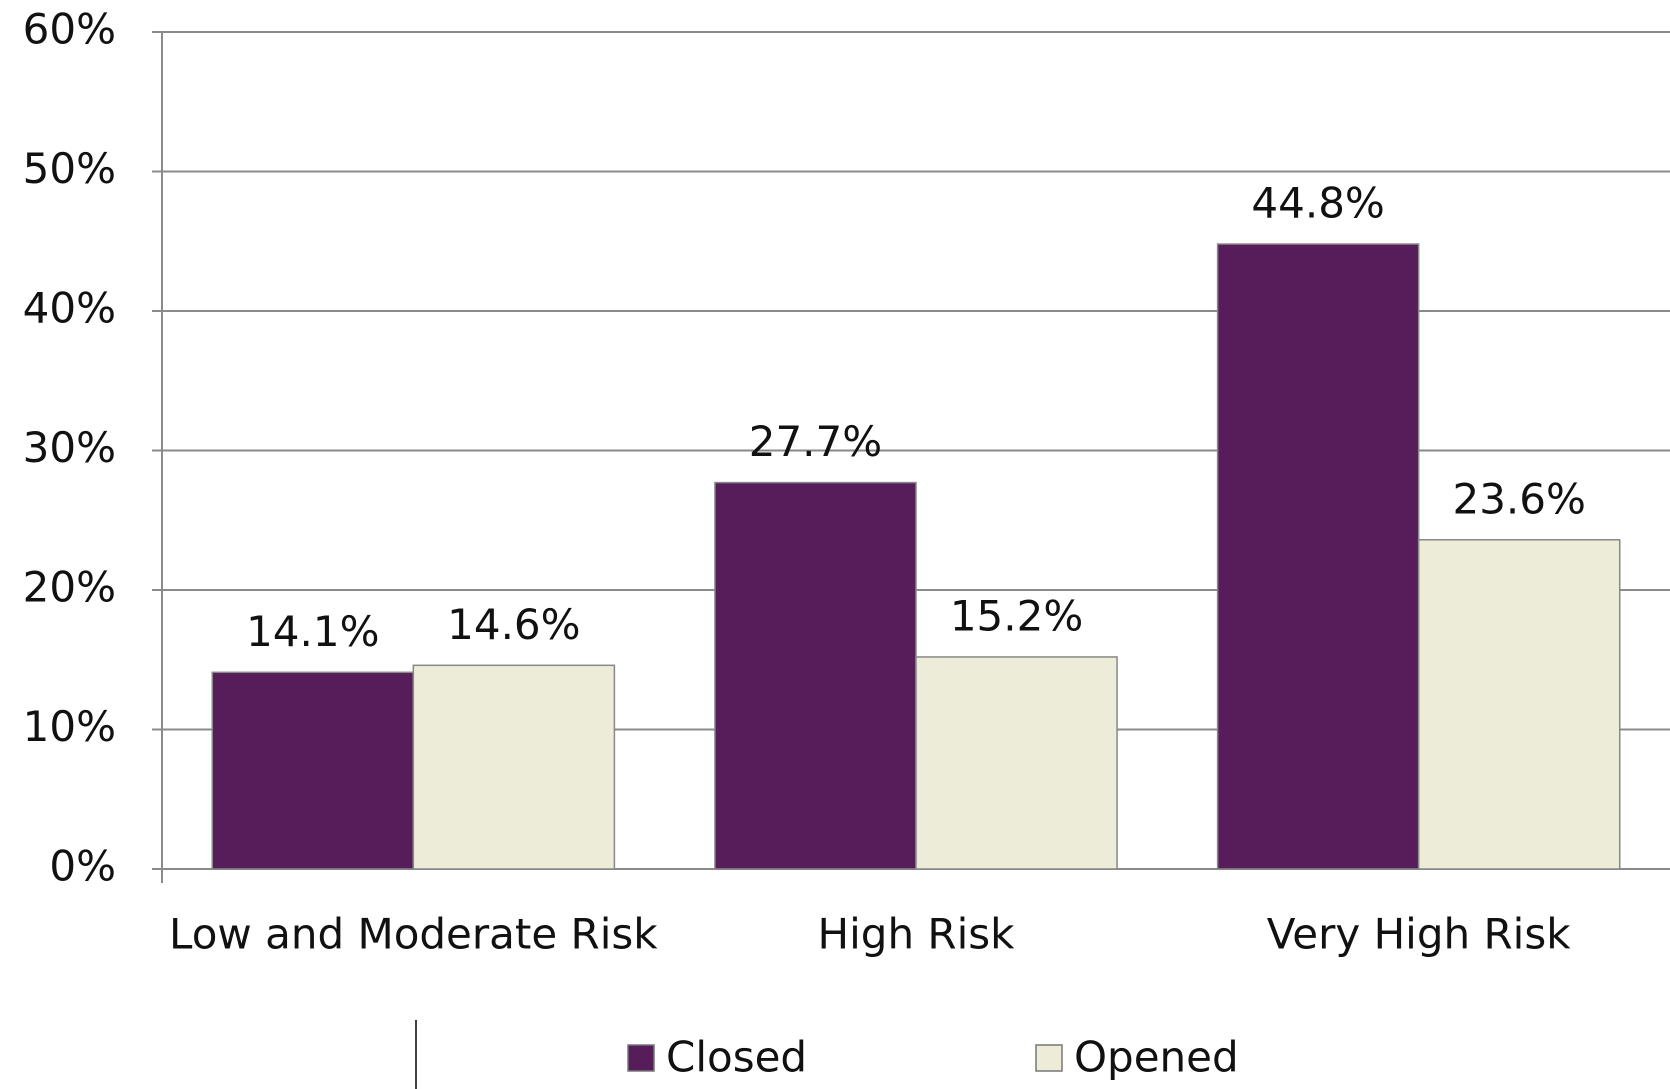 This screenshot has width=1670, height=1089. Describe the element at coordinates (917, 934) in the screenshot. I see `x-tick-label: High Risk` at that location.